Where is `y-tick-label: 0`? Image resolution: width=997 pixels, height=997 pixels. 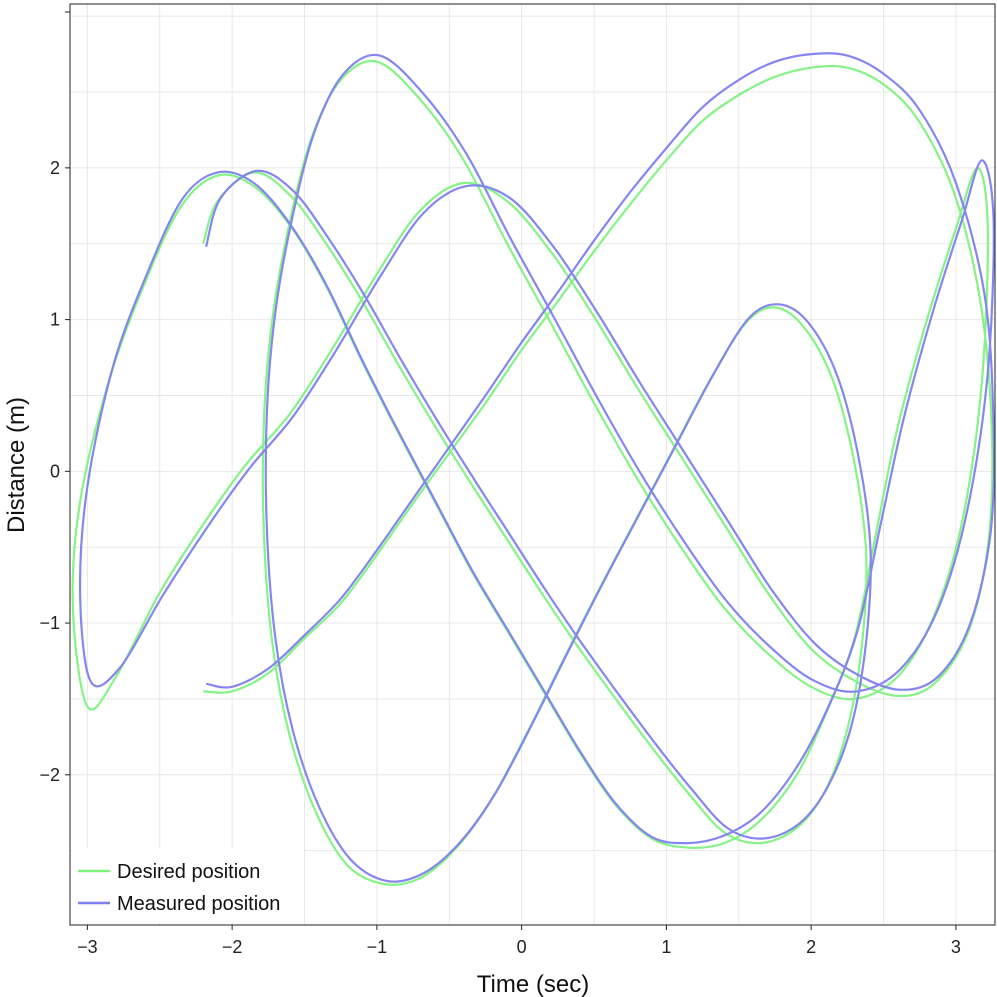
y-tick-label: 0 is located at coordinates (55, 471).